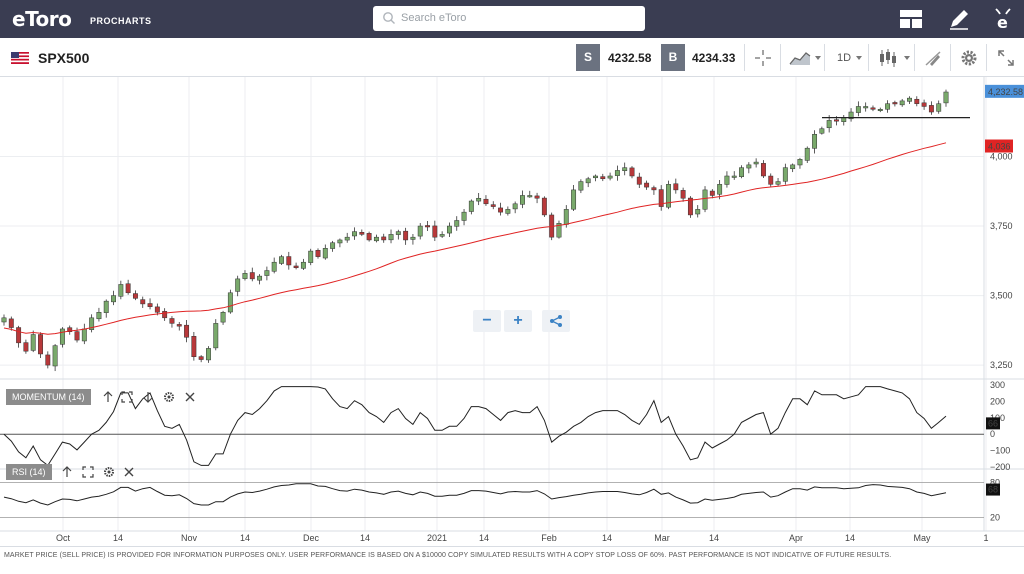 This screenshot has width=1024, height=574. Describe the element at coordinates (630, 58) in the screenshot. I see `sell-price: 4232.58` at that location.